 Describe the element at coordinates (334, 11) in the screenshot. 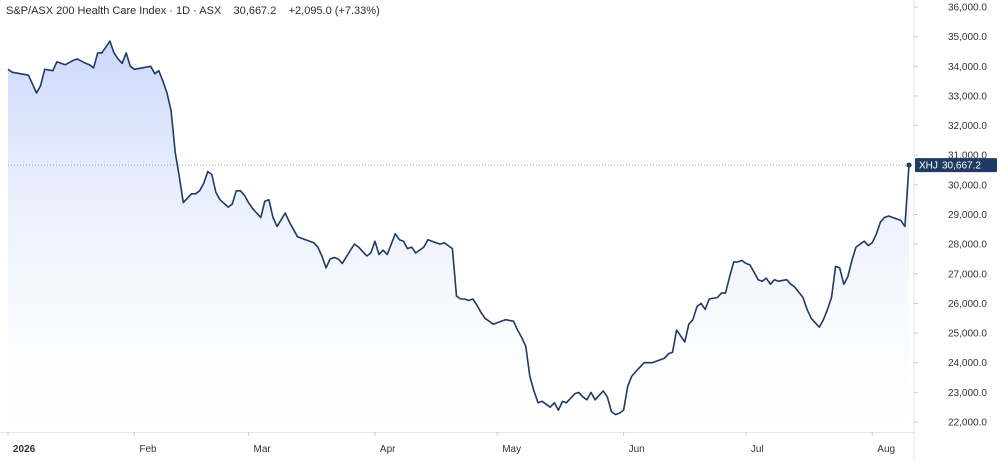

I see `header-change: +2,095.0 (+7.33%)` at that location.